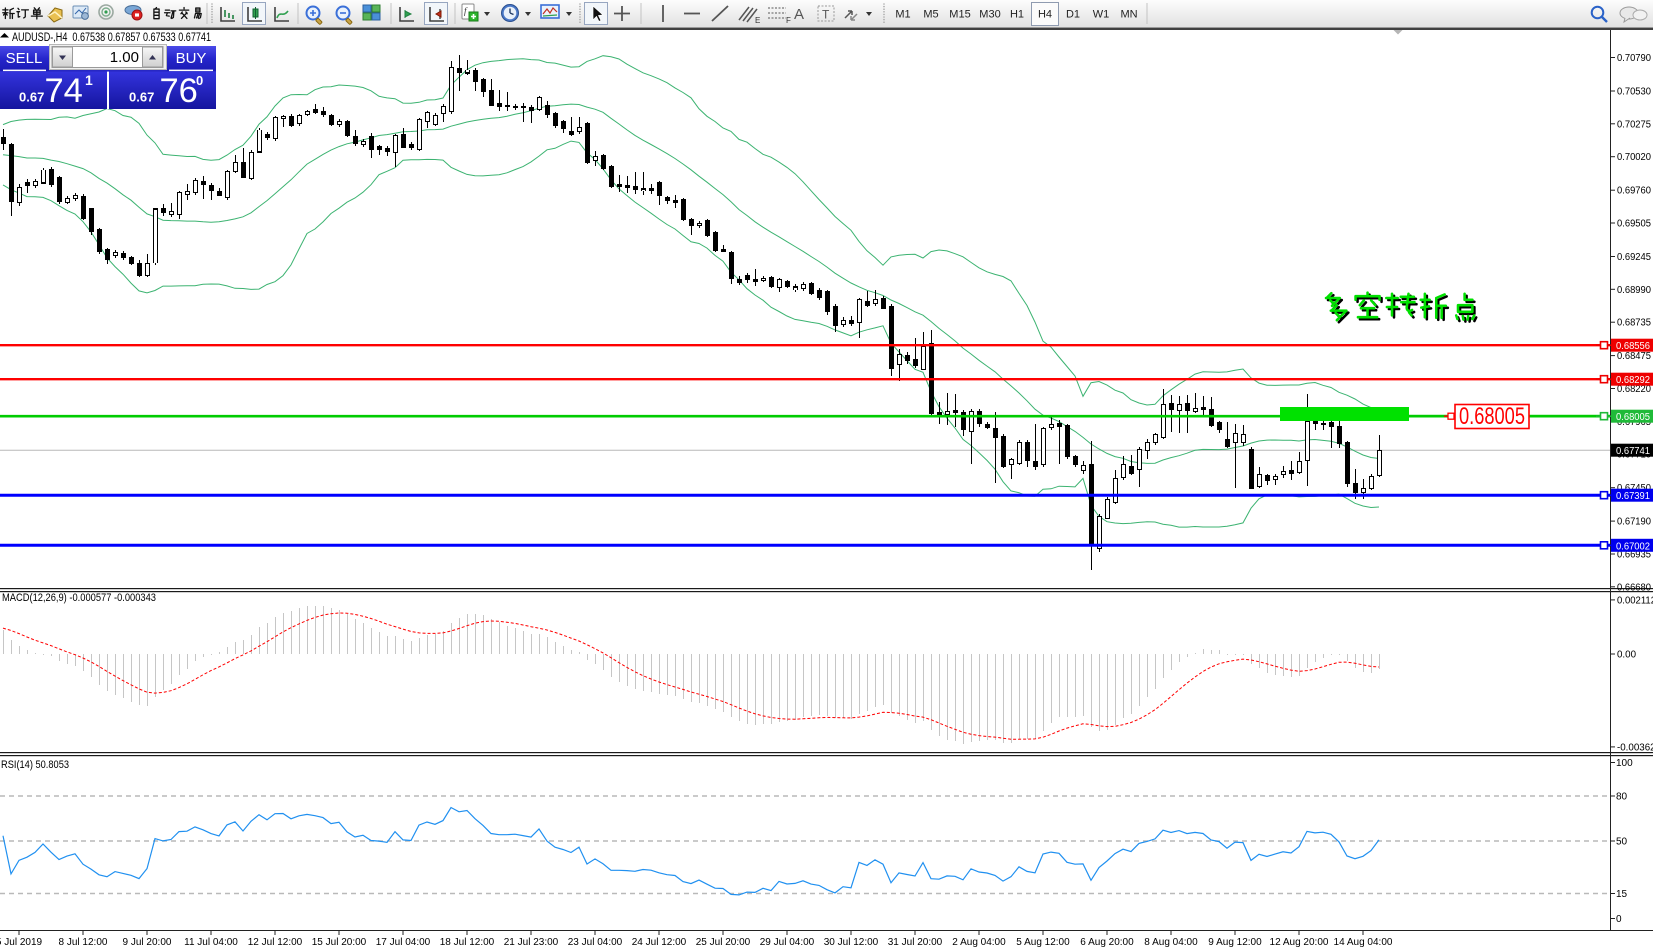  What do you see at coordinates (989, 15) in the screenshot?
I see `svg-text: M30` at bounding box center [989, 15].